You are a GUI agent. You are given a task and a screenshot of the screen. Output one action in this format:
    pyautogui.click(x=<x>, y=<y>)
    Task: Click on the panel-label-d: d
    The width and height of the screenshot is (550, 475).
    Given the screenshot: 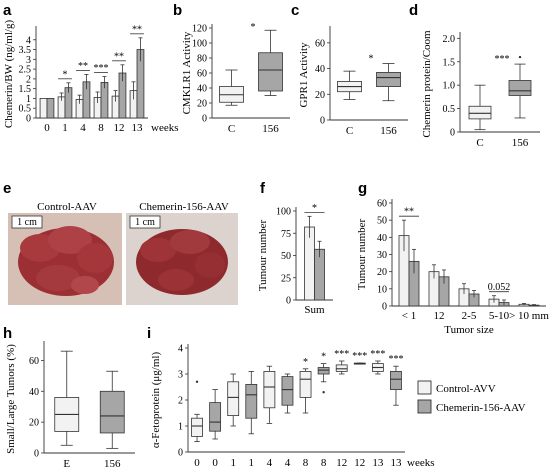 What is the action you would take?
    pyautogui.click(x=413, y=10)
    